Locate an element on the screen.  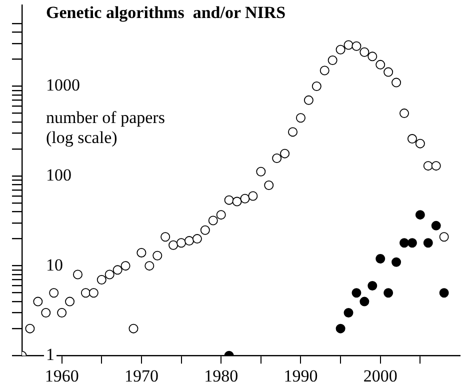
y-tick-label: 100 is located at coordinates (59, 175).